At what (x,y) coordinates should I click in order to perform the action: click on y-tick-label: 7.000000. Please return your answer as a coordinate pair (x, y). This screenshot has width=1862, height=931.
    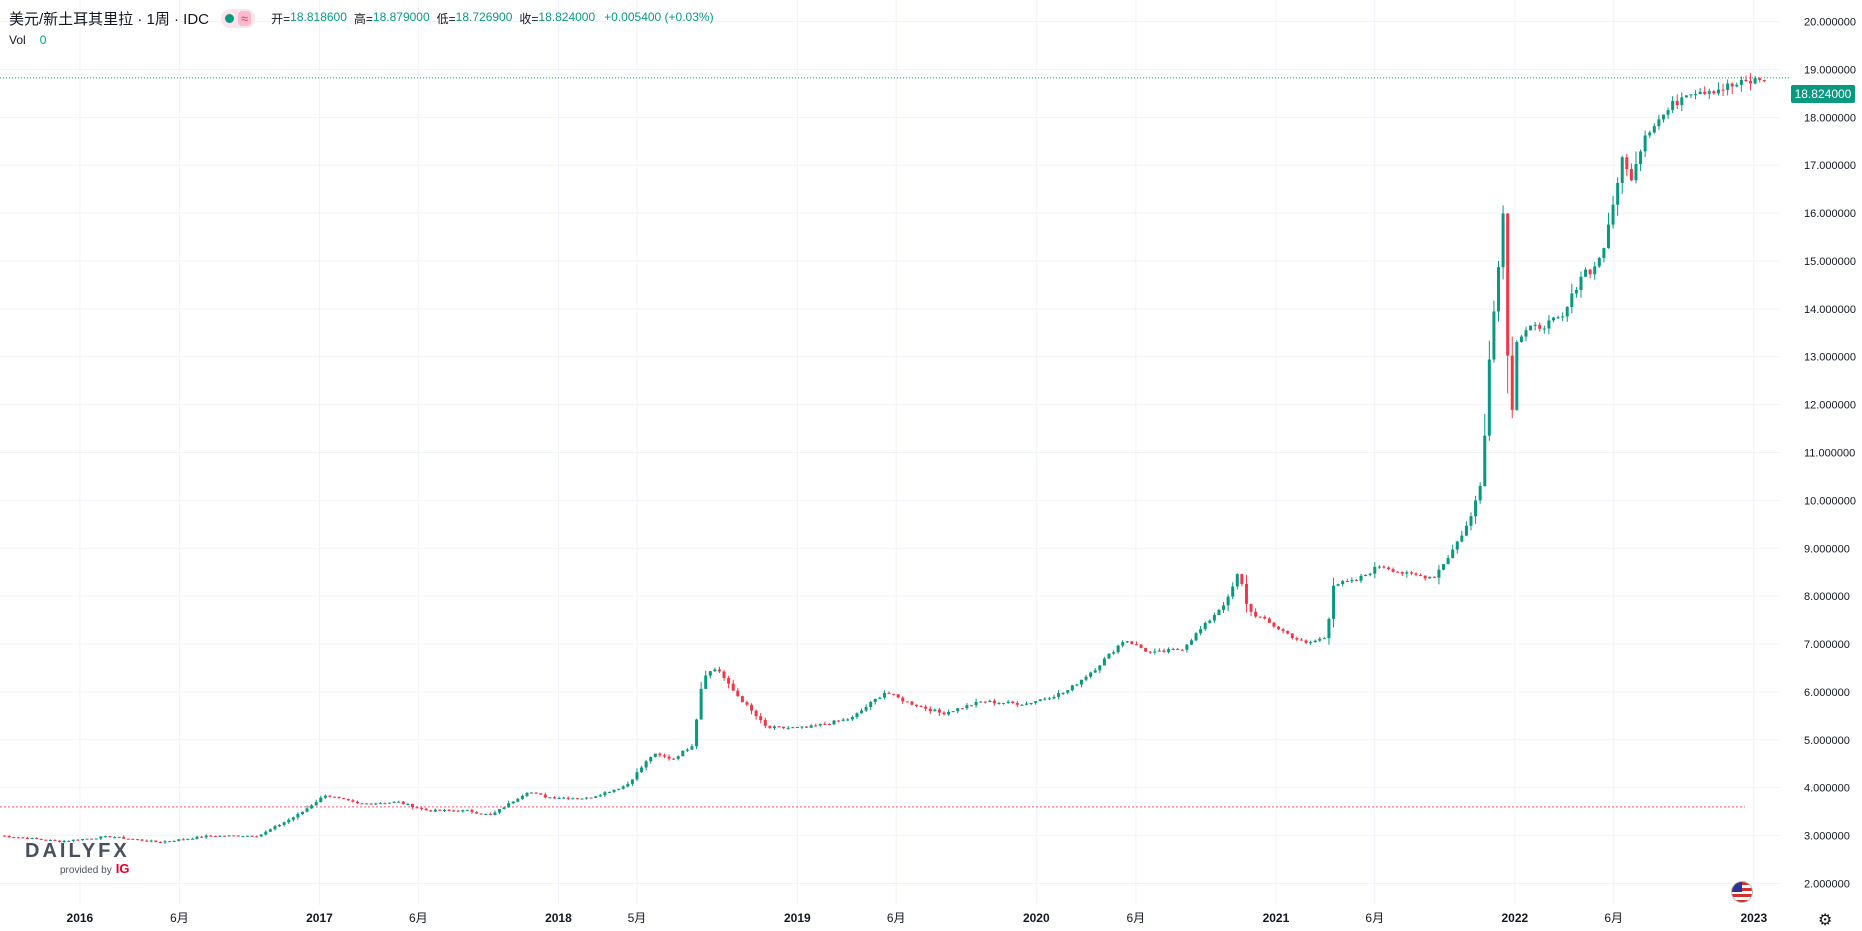
    Looking at the image, I should click on (1827, 645).